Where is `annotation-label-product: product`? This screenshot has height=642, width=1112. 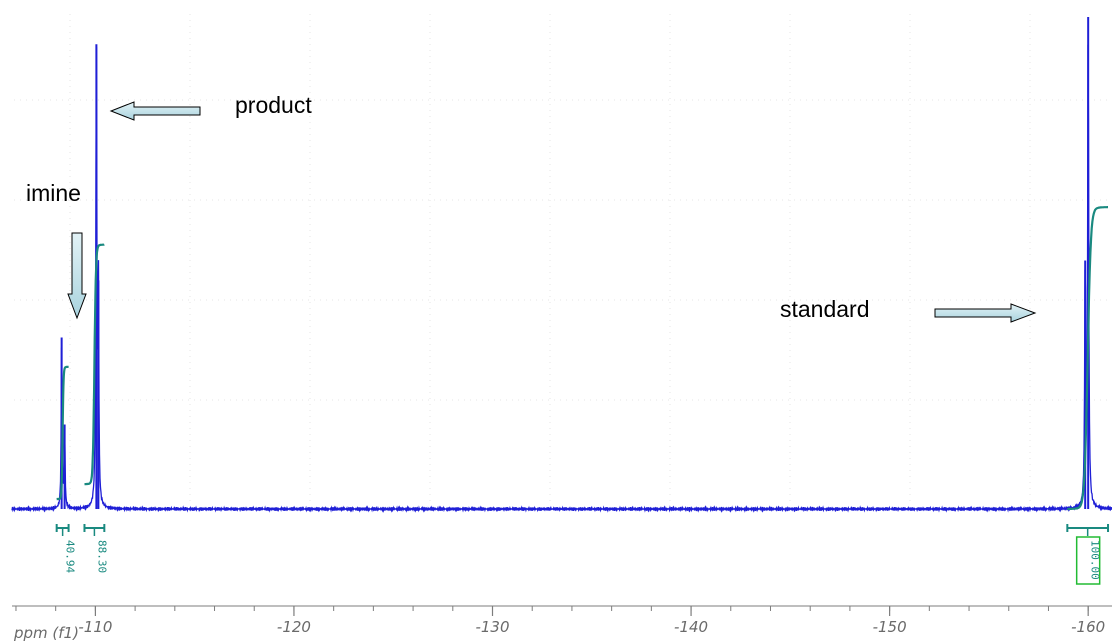
annotation-label-product: product is located at coordinates (273, 105).